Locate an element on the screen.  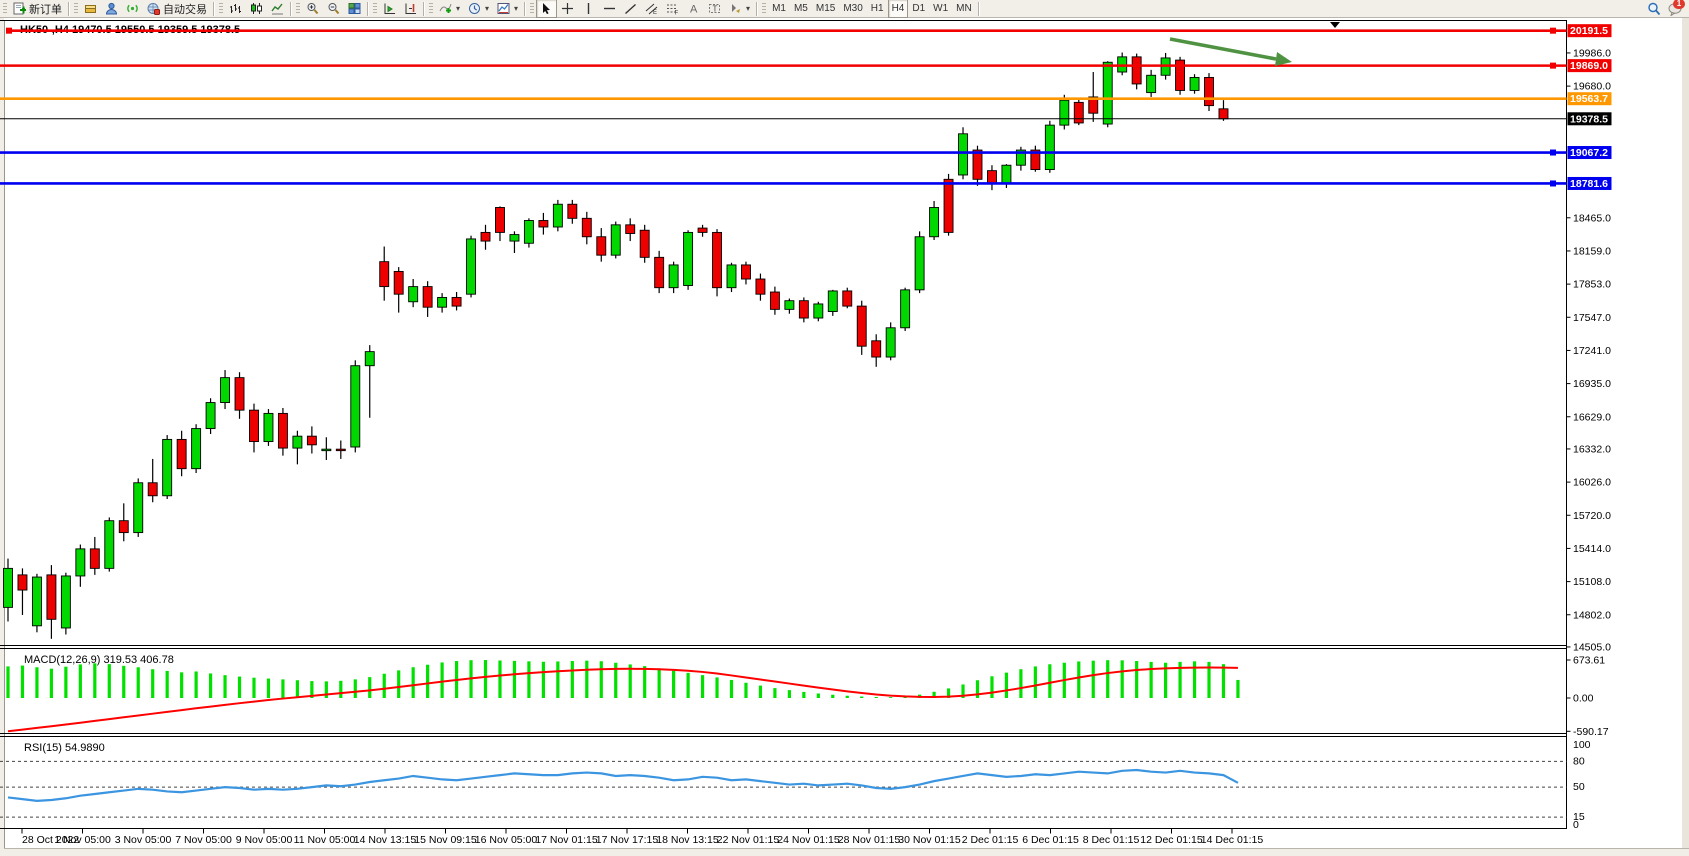
tf-m15-button: M15 is located at coordinates (825, 9).